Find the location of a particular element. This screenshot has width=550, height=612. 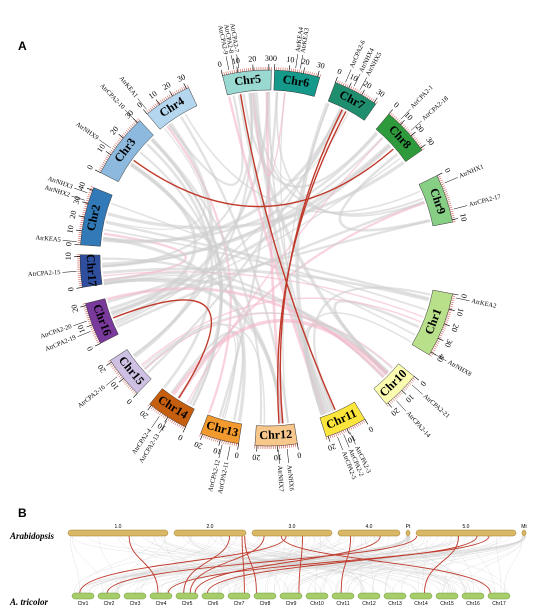

gene-label: AtrNHX1 is located at coordinates (471, 171).